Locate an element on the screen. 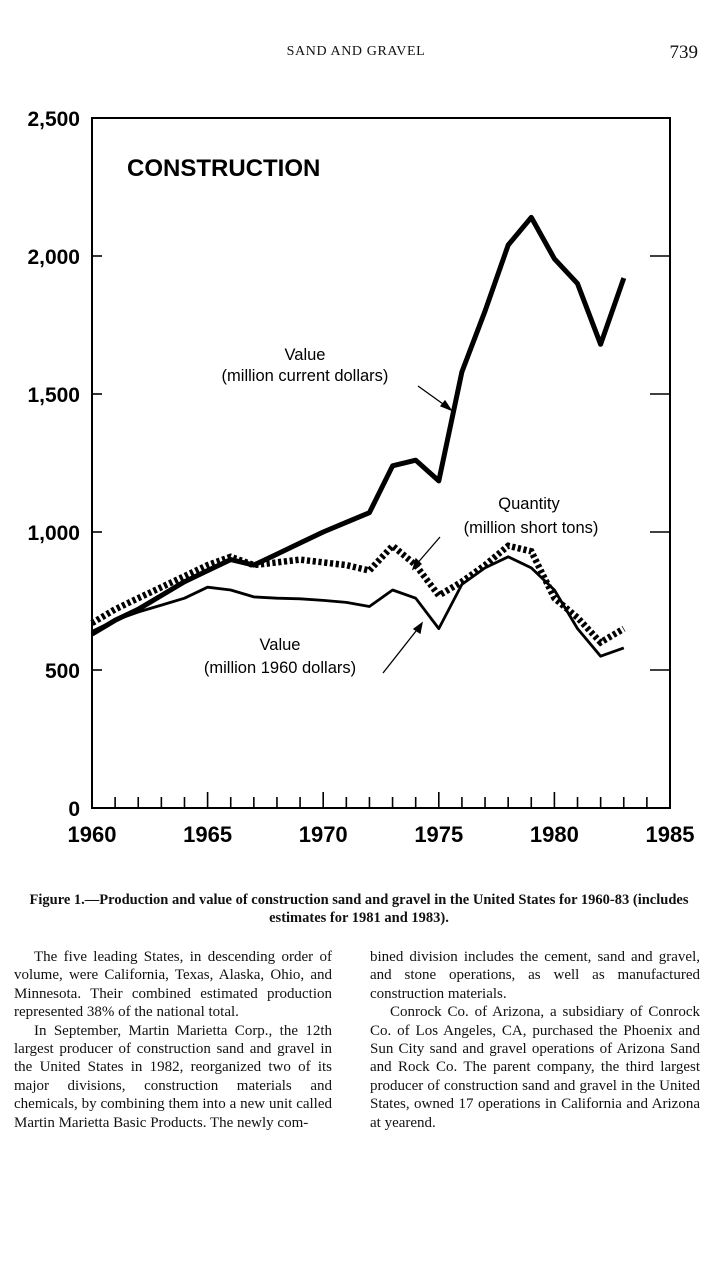 The width and height of the screenshot is (712, 1286). y-tick-label: 2,500 is located at coordinates (53, 119).